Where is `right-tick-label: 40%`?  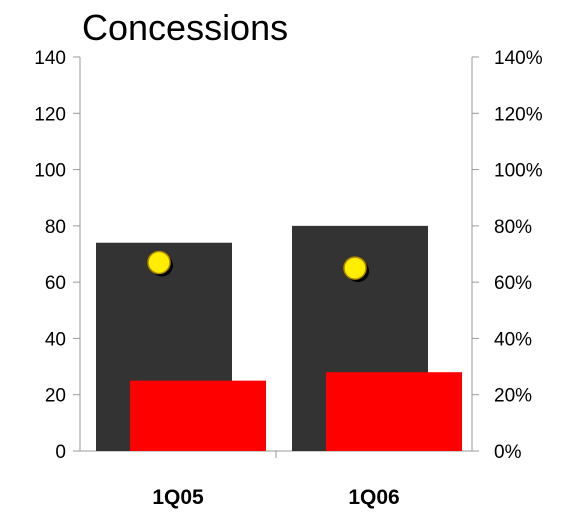 right-tick-label: 40% is located at coordinates (513, 339).